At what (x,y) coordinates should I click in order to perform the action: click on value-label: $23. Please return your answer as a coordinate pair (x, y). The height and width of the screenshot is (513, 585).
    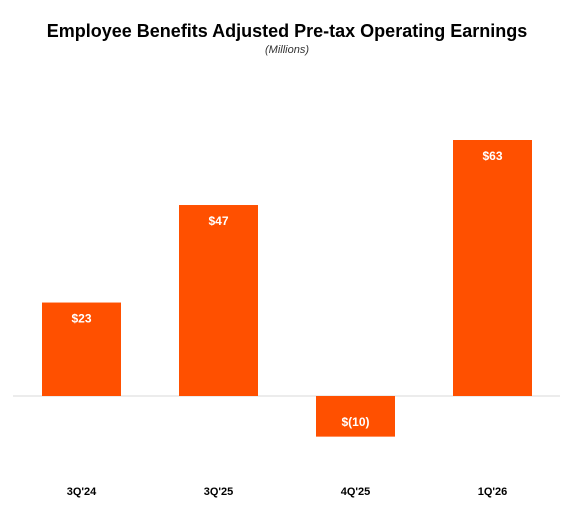
    Looking at the image, I should click on (81, 319).